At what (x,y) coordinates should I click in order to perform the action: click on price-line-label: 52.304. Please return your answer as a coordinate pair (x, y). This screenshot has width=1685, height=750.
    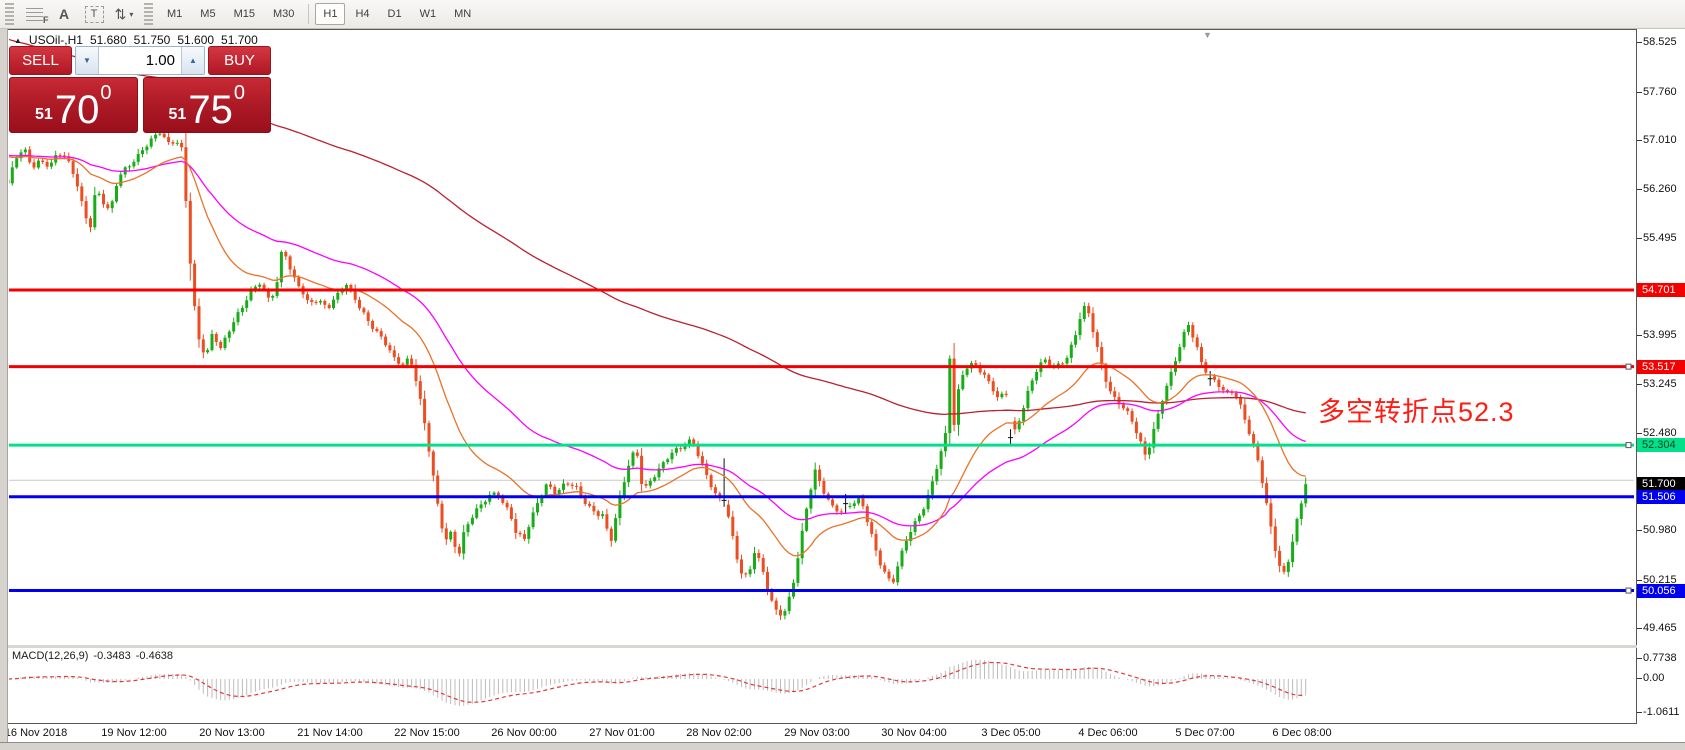
    Looking at the image, I should click on (1661, 445).